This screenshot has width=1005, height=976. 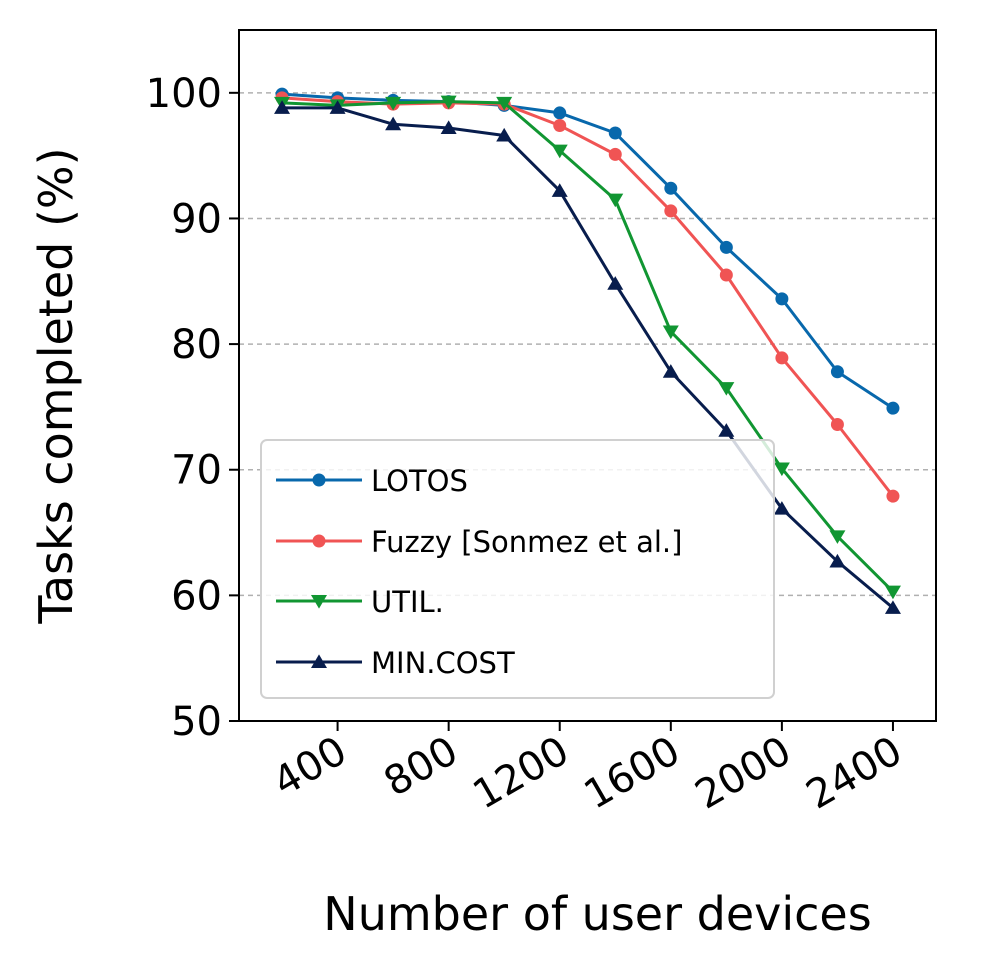 What do you see at coordinates (196, 219) in the screenshot?
I see `y-tick-label: 90` at bounding box center [196, 219].